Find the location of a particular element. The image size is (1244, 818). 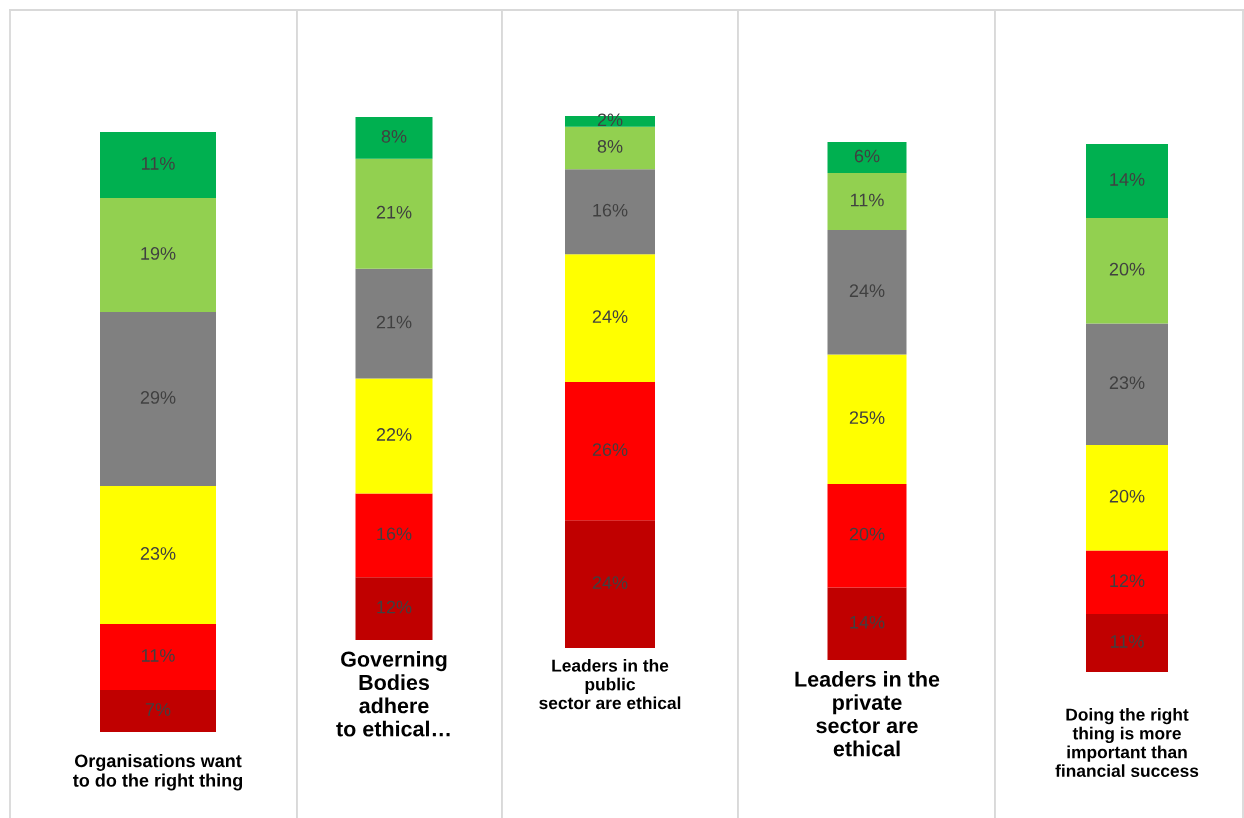

x-tick-label: Organisations want to do the right thing is located at coordinates (157, 772).